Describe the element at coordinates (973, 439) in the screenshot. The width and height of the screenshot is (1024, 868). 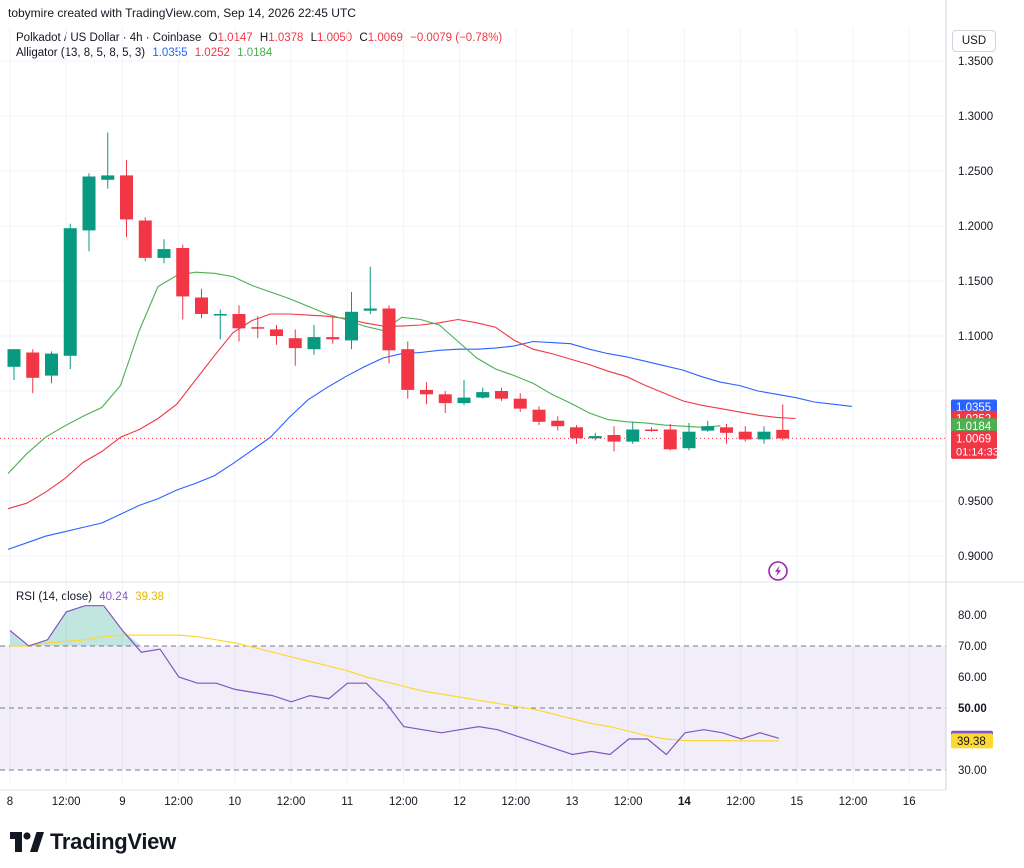
I see `last-price-badge-text: 1.0069` at that location.